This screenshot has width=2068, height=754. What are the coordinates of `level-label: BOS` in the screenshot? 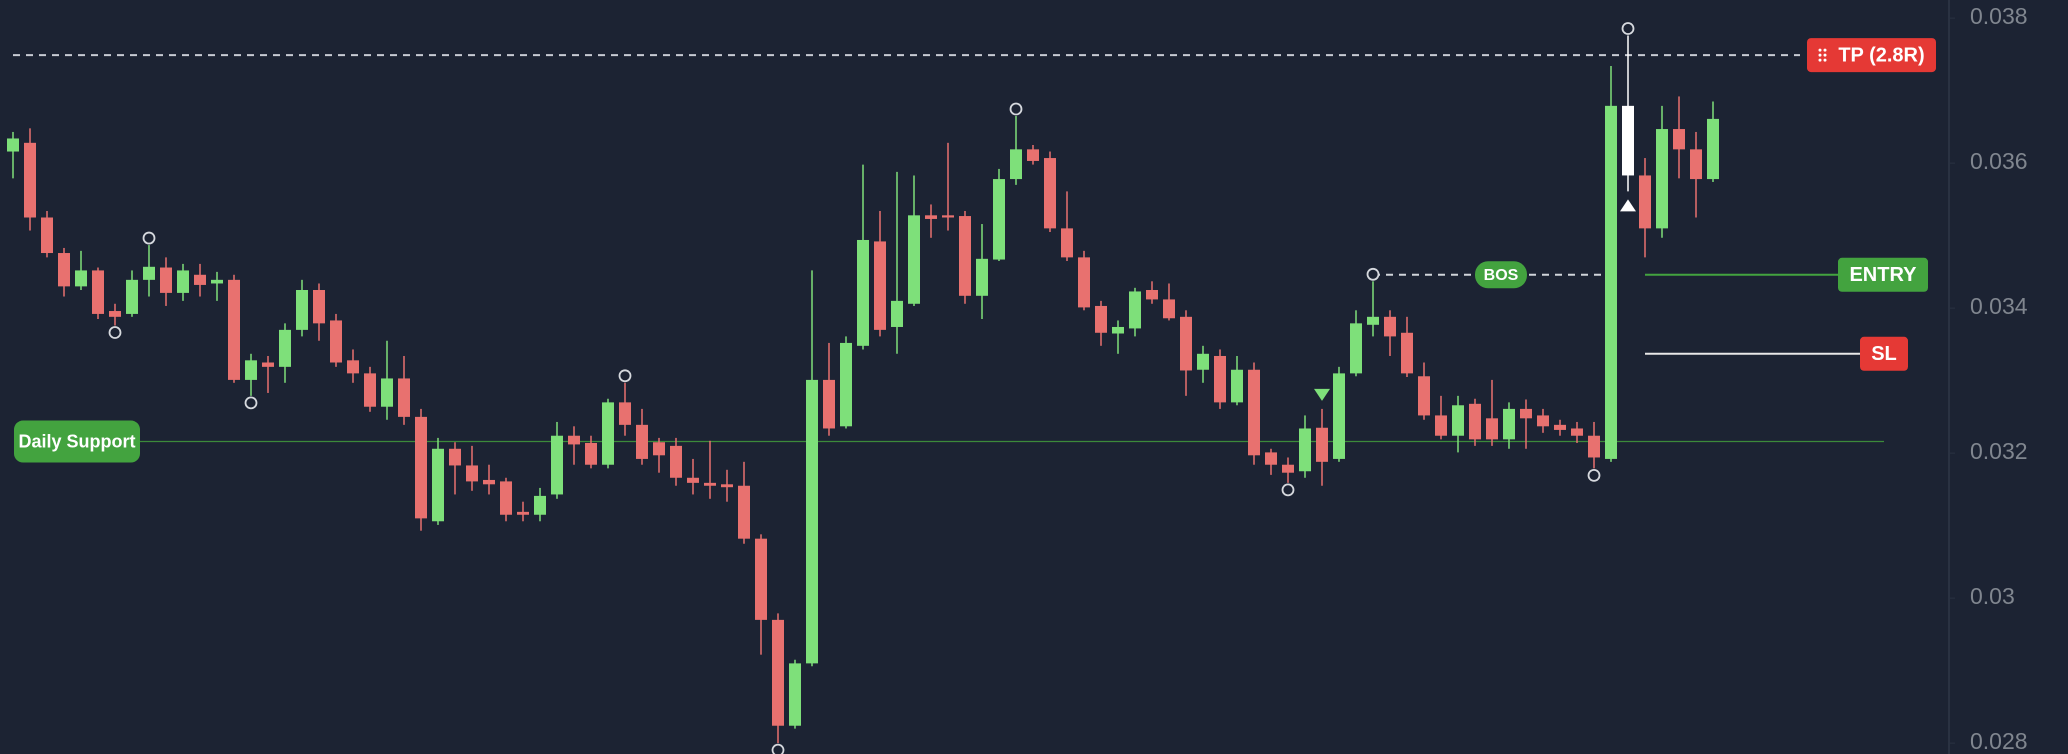 It's located at (1501, 275).